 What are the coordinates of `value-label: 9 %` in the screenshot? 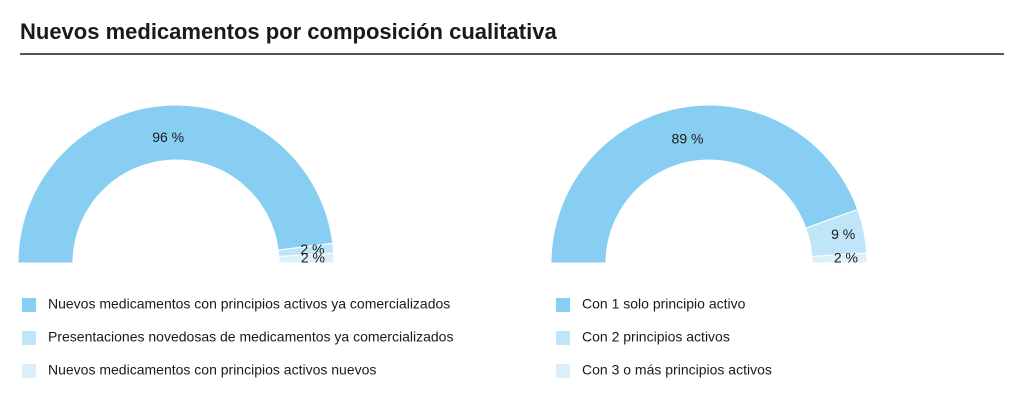 It's located at (843, 234).